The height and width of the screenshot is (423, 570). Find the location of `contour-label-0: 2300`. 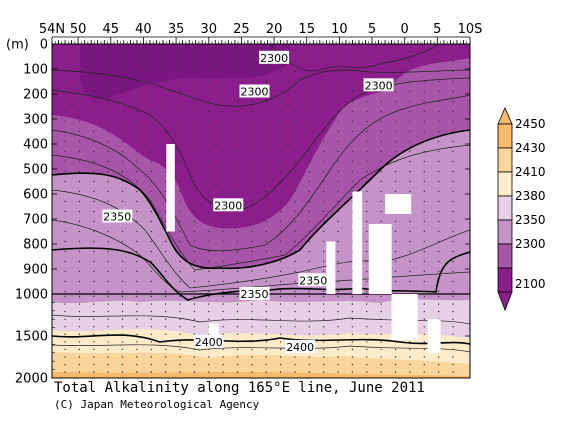

contour-label-0: 2300 is located at coordinates (274, 58).